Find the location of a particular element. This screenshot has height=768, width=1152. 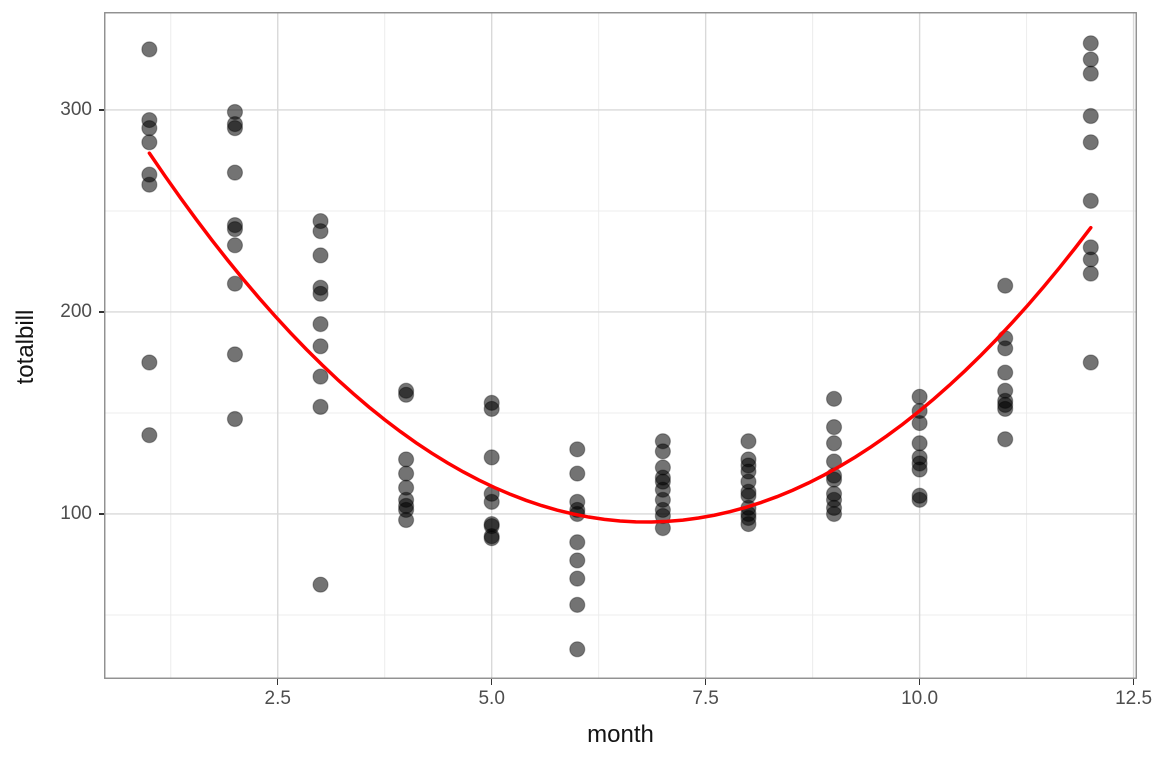

y-tick-label: 200 is located at coordinates (76, 311).